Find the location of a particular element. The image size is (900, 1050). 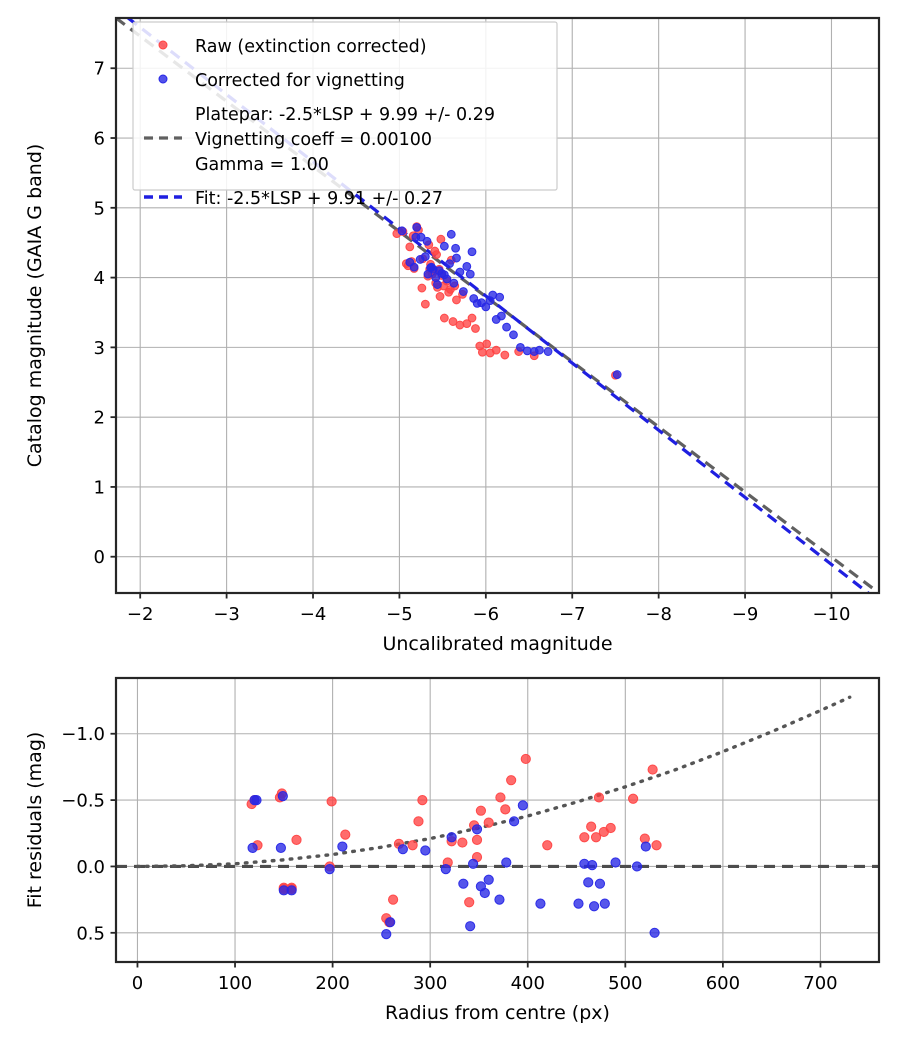

legend-label-fit: Fit: -2.5*LSP + 9.91 +/- 0.27 is located at coordinates (319, 199).